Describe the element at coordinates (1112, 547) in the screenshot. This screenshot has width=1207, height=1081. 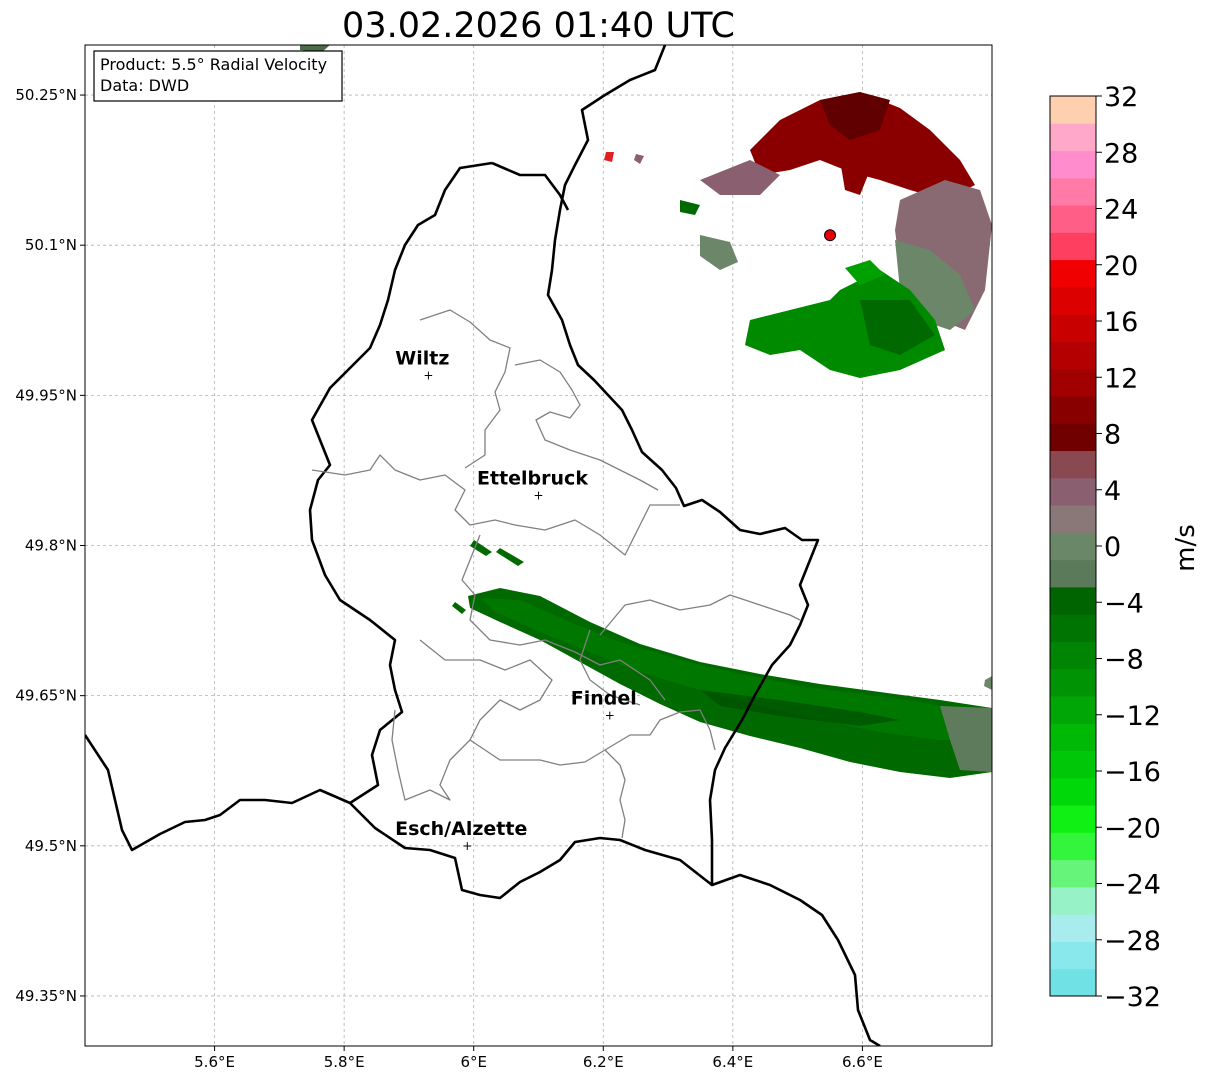
I see `colorbar-tick-label: 0` at that location.